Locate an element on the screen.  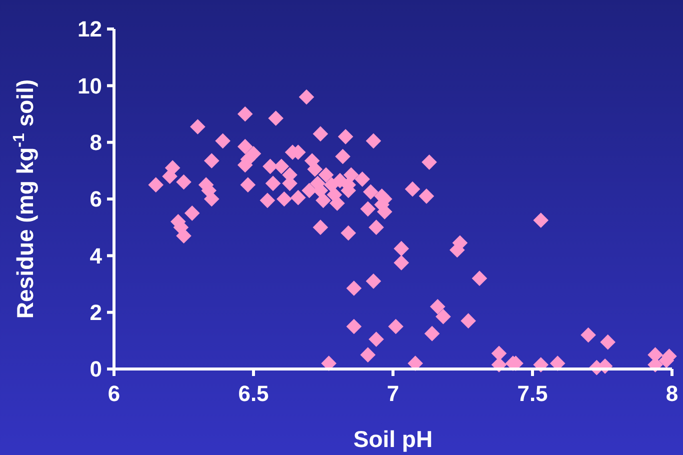
y-tick-label: 10 is located at coordinates (90, 85).